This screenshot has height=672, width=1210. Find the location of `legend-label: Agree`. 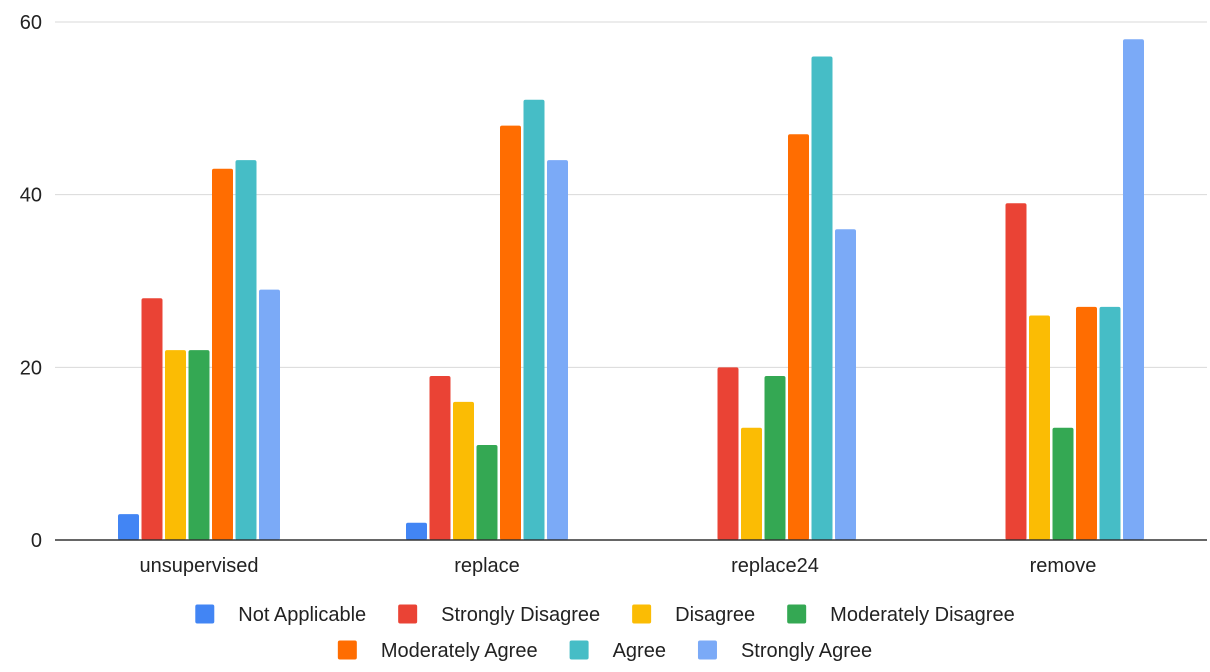

legend-label: Agree is located at coordinates (639, 651).